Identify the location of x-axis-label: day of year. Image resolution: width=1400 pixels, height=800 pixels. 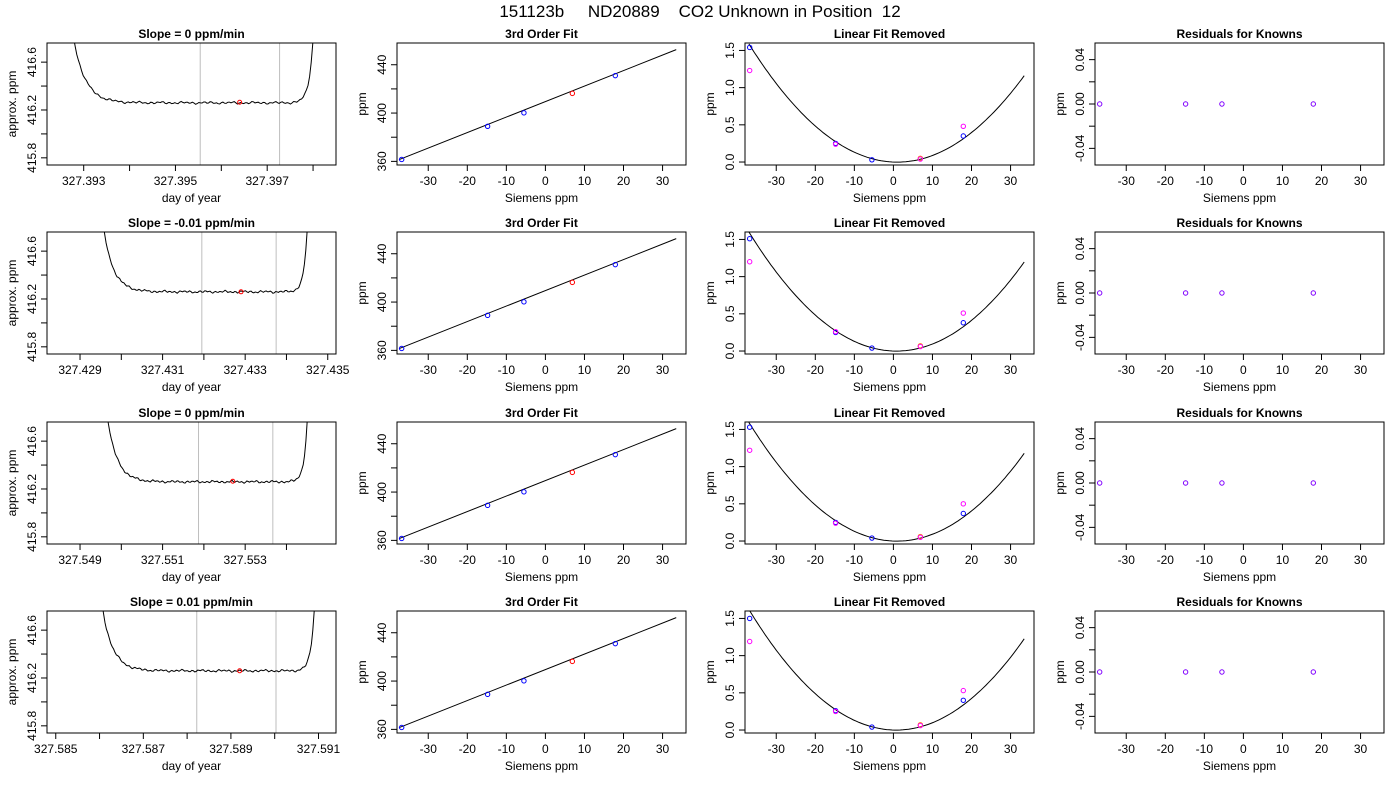
(191, 198).